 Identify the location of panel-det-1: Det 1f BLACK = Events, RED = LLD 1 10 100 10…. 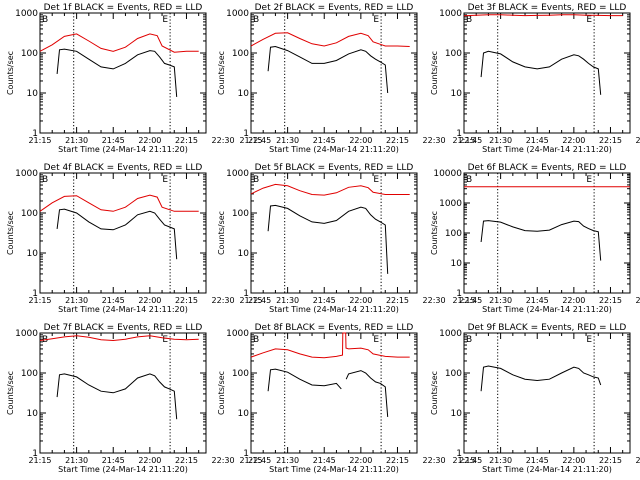
(138, 78).